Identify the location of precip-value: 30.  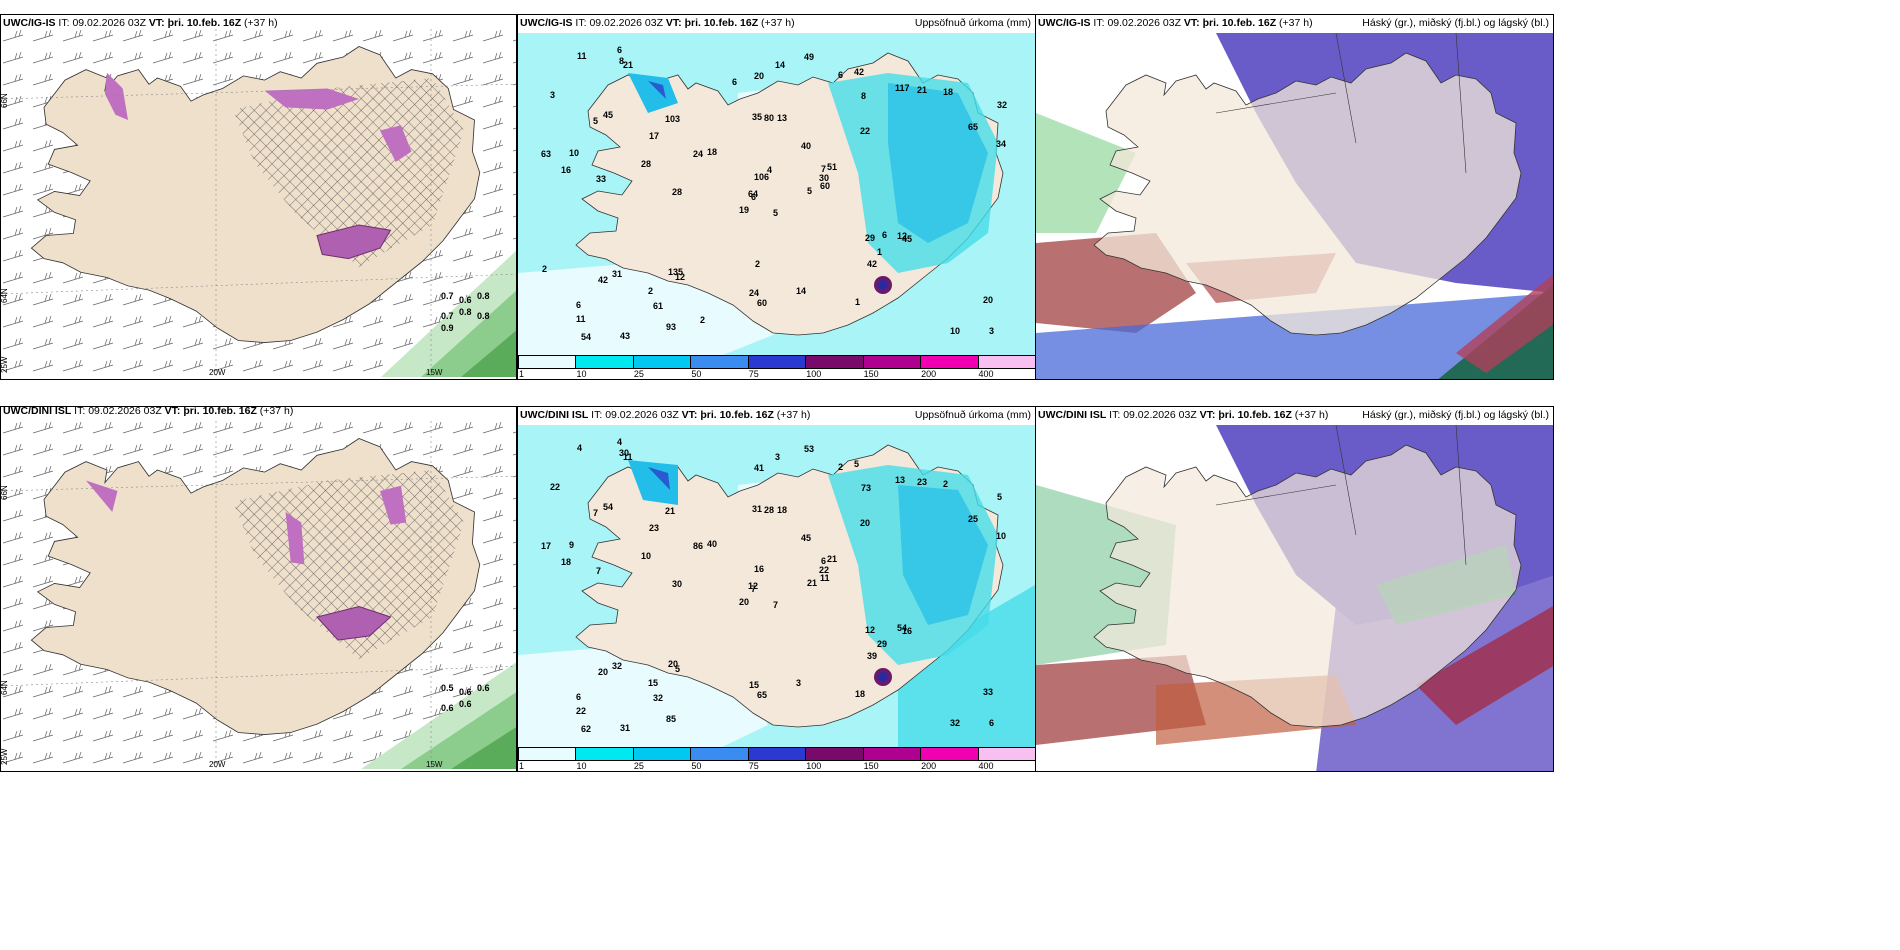
(624, 453).